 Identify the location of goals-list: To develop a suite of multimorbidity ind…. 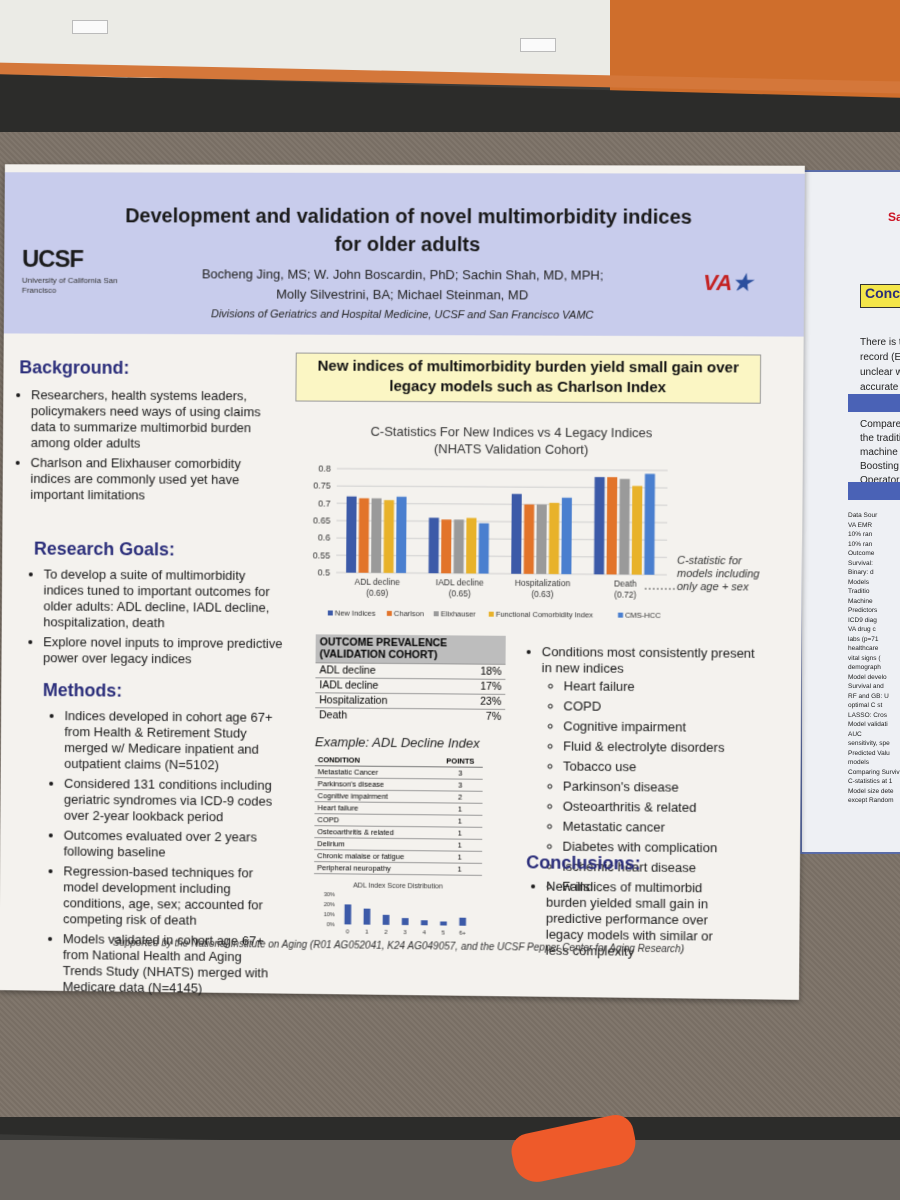
(152, 619).